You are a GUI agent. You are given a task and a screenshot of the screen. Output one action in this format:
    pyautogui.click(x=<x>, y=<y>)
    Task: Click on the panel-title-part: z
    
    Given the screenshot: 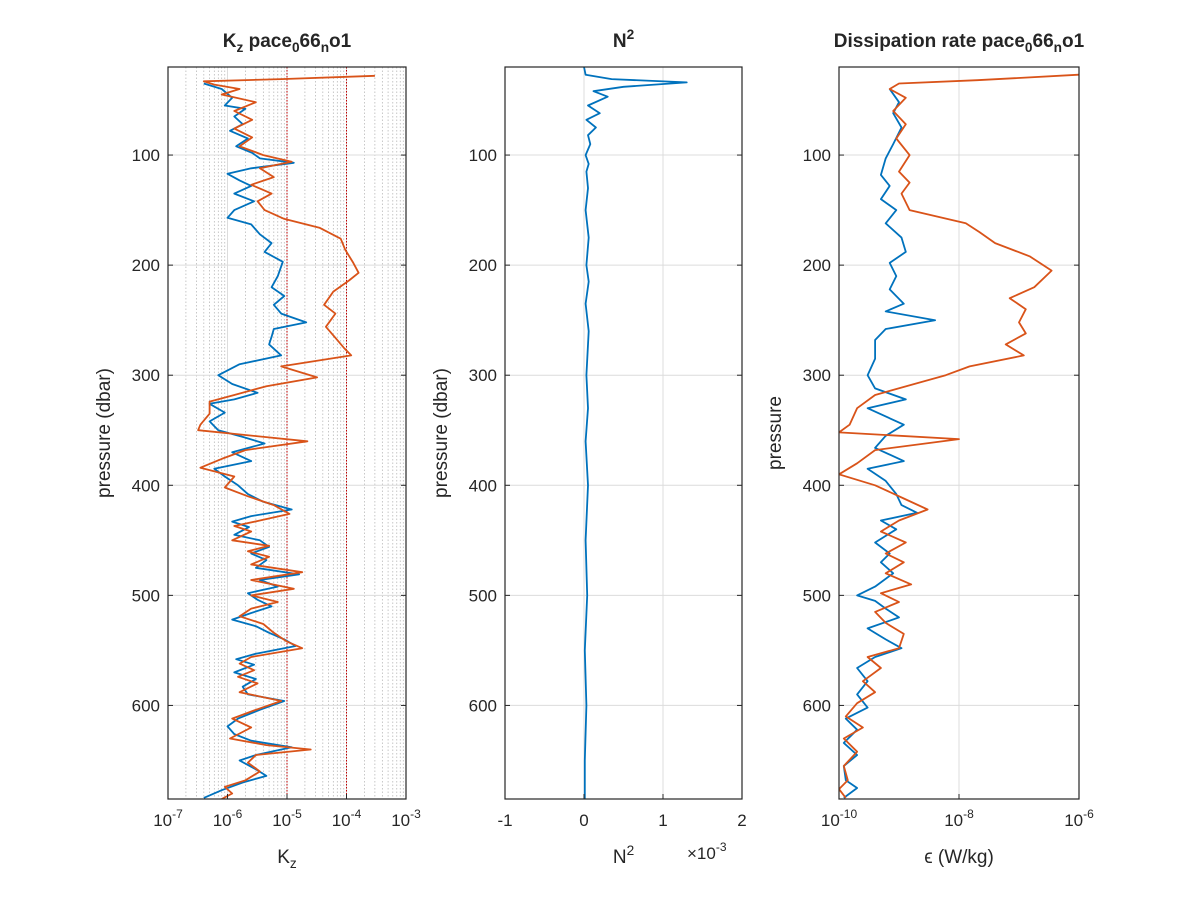 What is the action you would take?
    pyautogui.click(x=240, y=47)
    